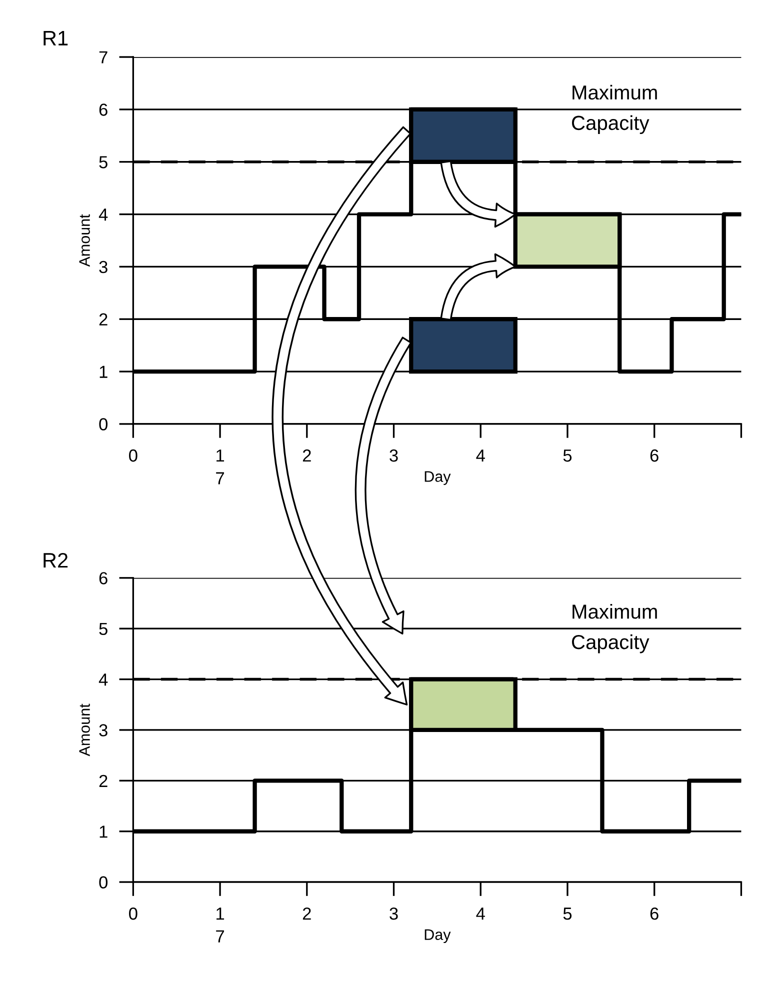 This screenshot has height=983, width=761. I want to click on chart-title: R1, so click(56, 38).